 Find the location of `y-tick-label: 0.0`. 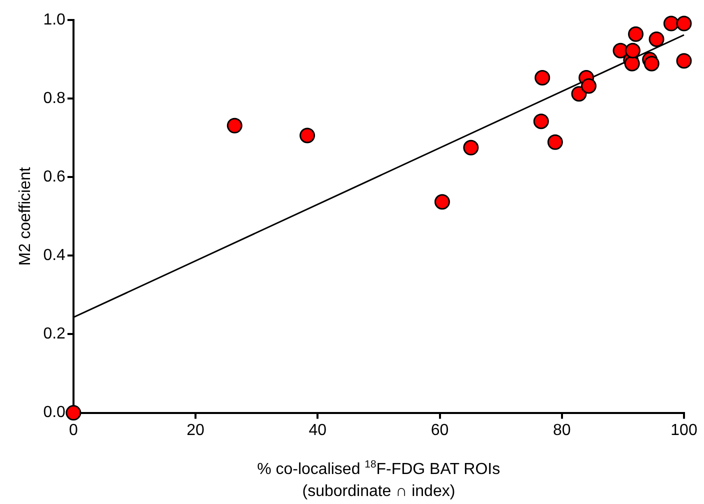

y-tick-label: 0.0 is located at coordinates (54, 413).